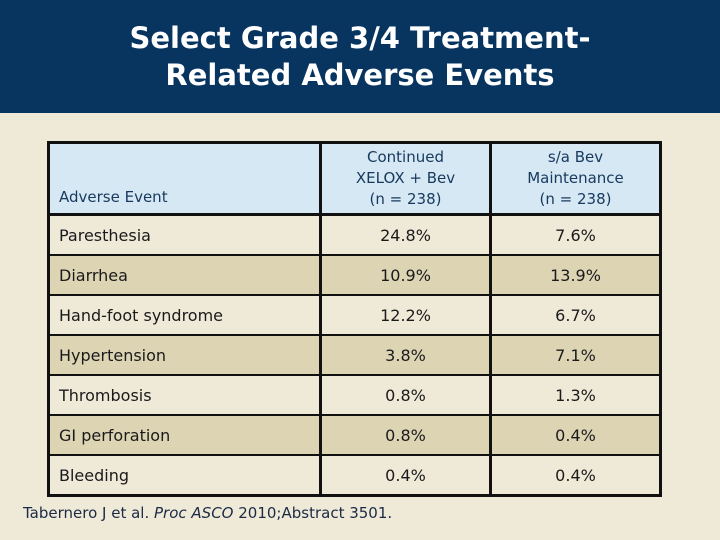 The width and height of the screenshot is (720, 540). What do you see at coordinates (184, 355) in the screenshot?
I see `adverse-event-cell: Hypertension` at bounding box center [184, 355].